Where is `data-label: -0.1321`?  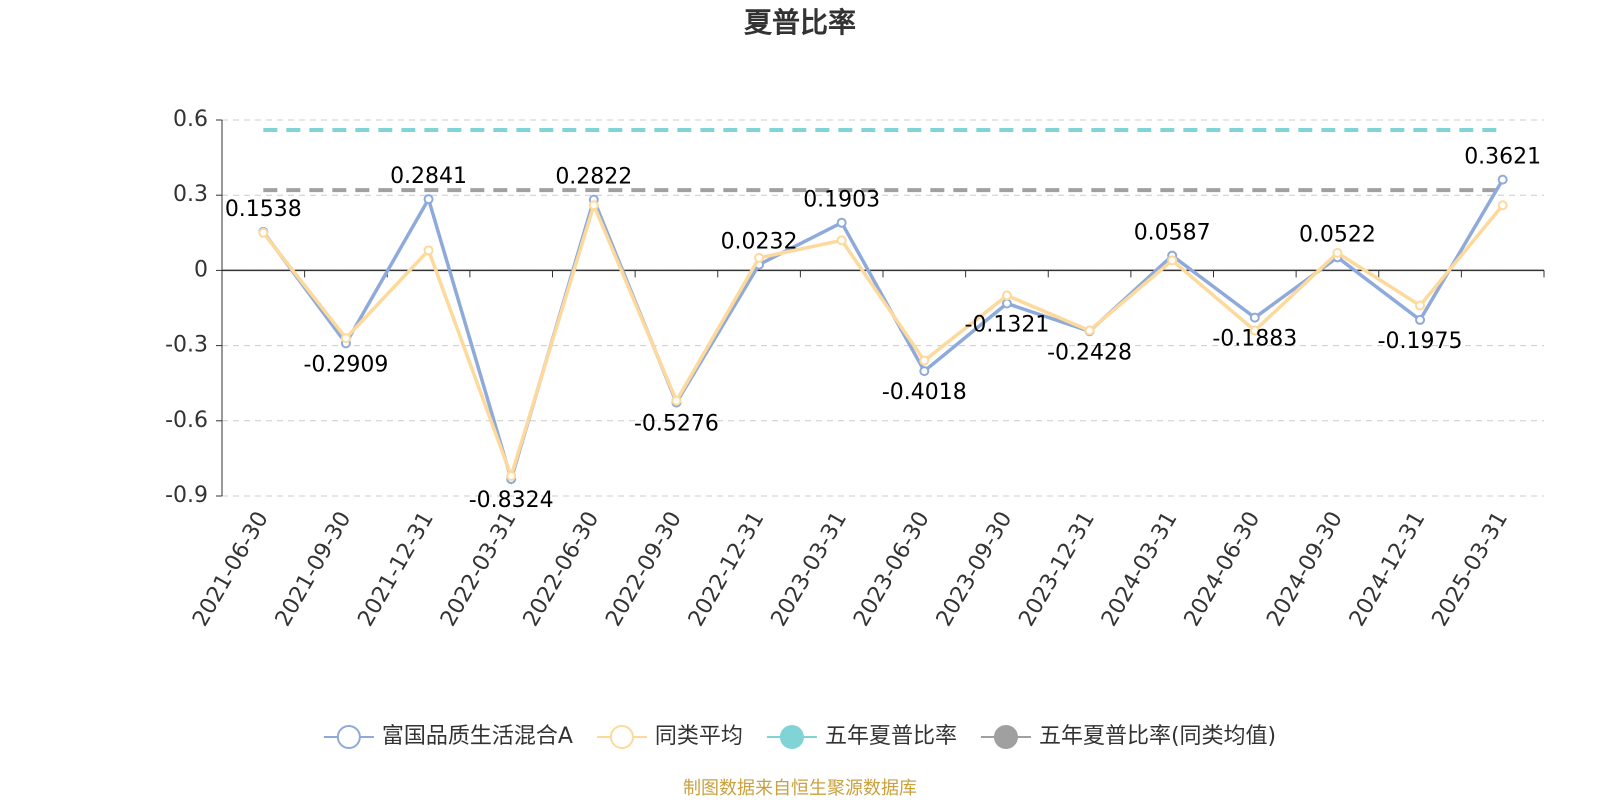
data-label: -0.1321 is located at coordinates (1006, 325).